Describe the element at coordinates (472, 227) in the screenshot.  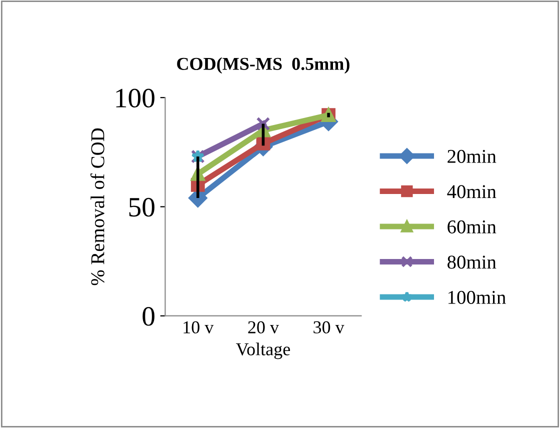
I see `legend-label: 60min` at that location.